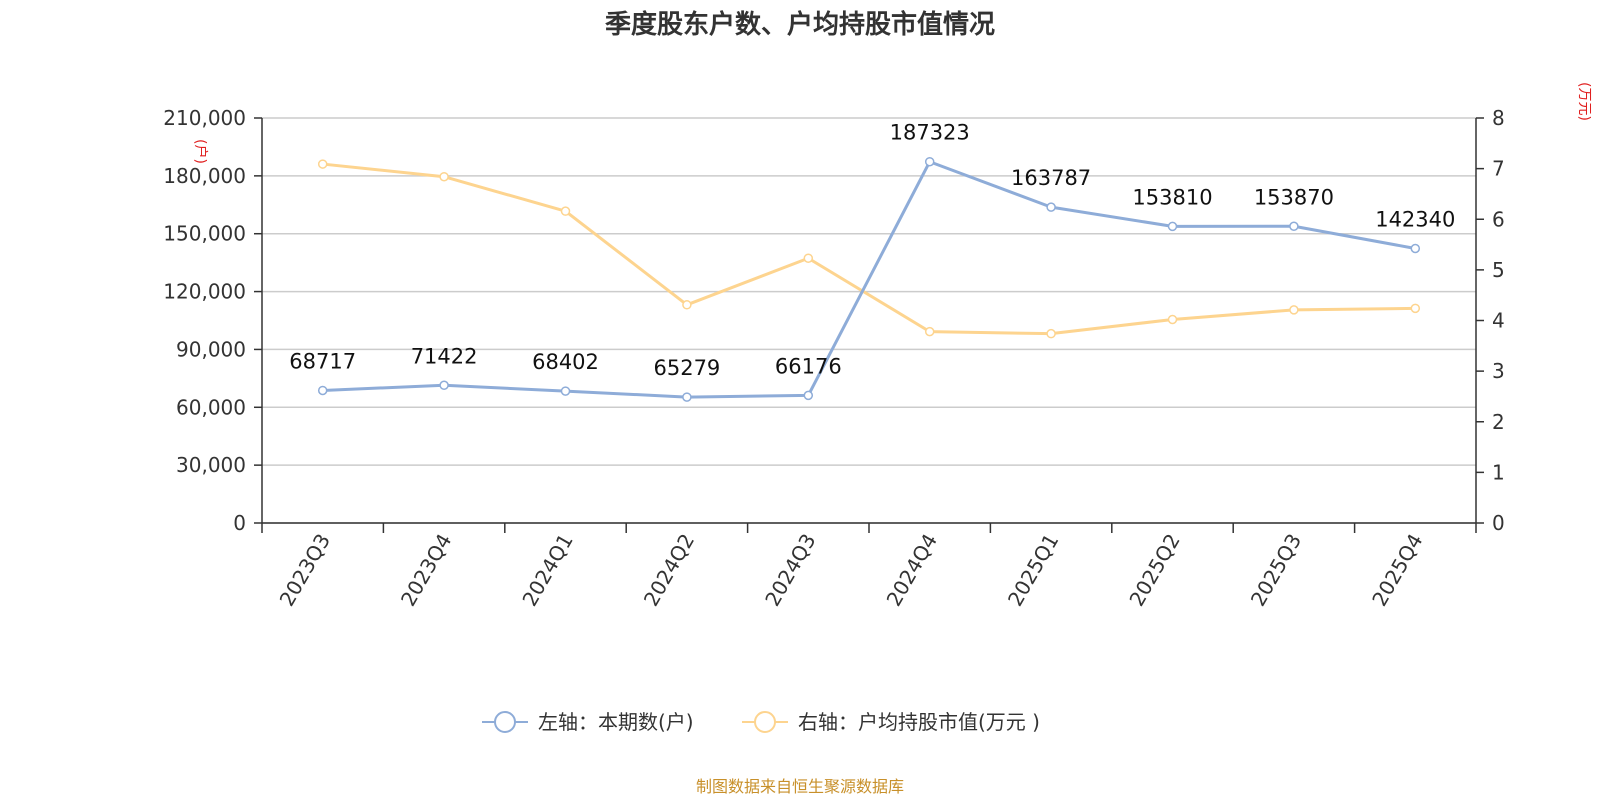 Image resolution: width=1600 pixels, height=800 pixels. Describe the element at coordinates (200, 151) in the screenshot. I see `left-axis-unit: (户)` at that location.